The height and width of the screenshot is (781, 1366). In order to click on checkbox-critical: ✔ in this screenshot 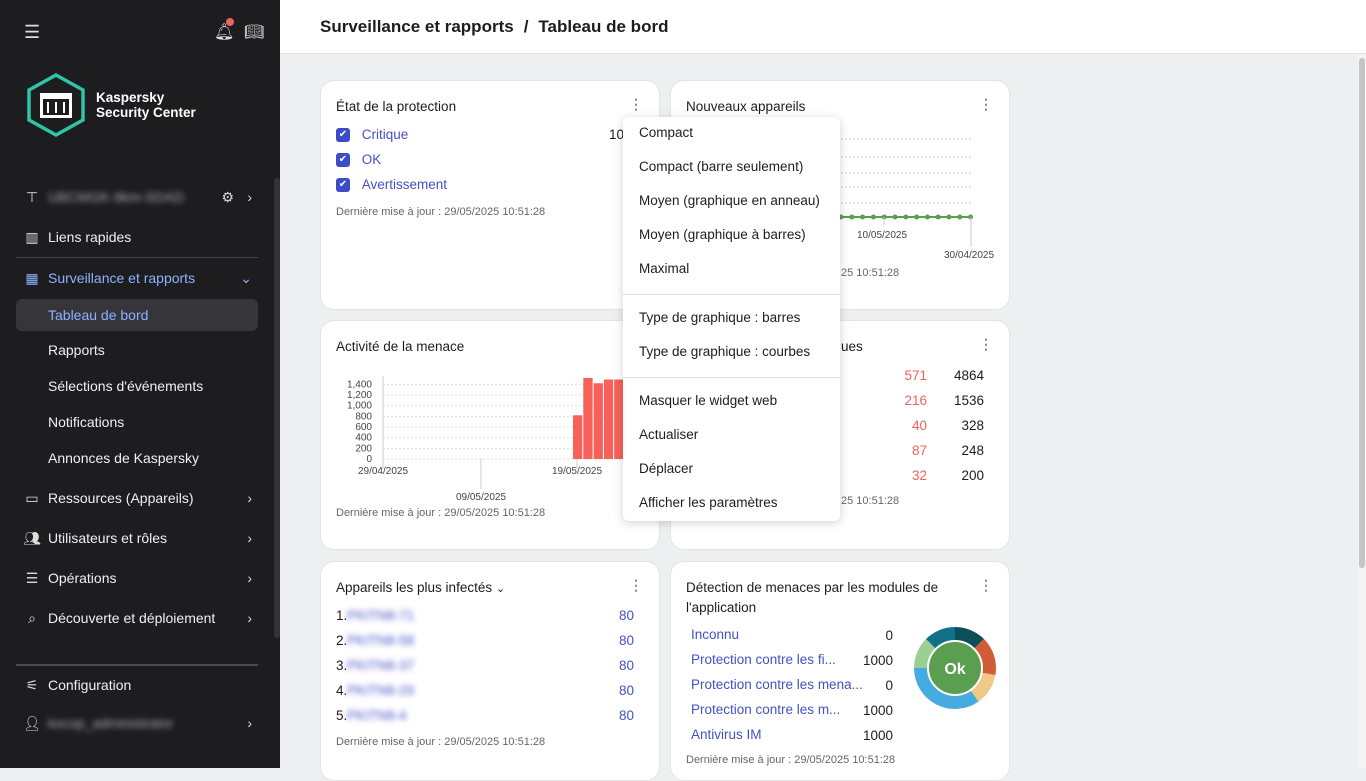, I will do `click(343, 135)`.